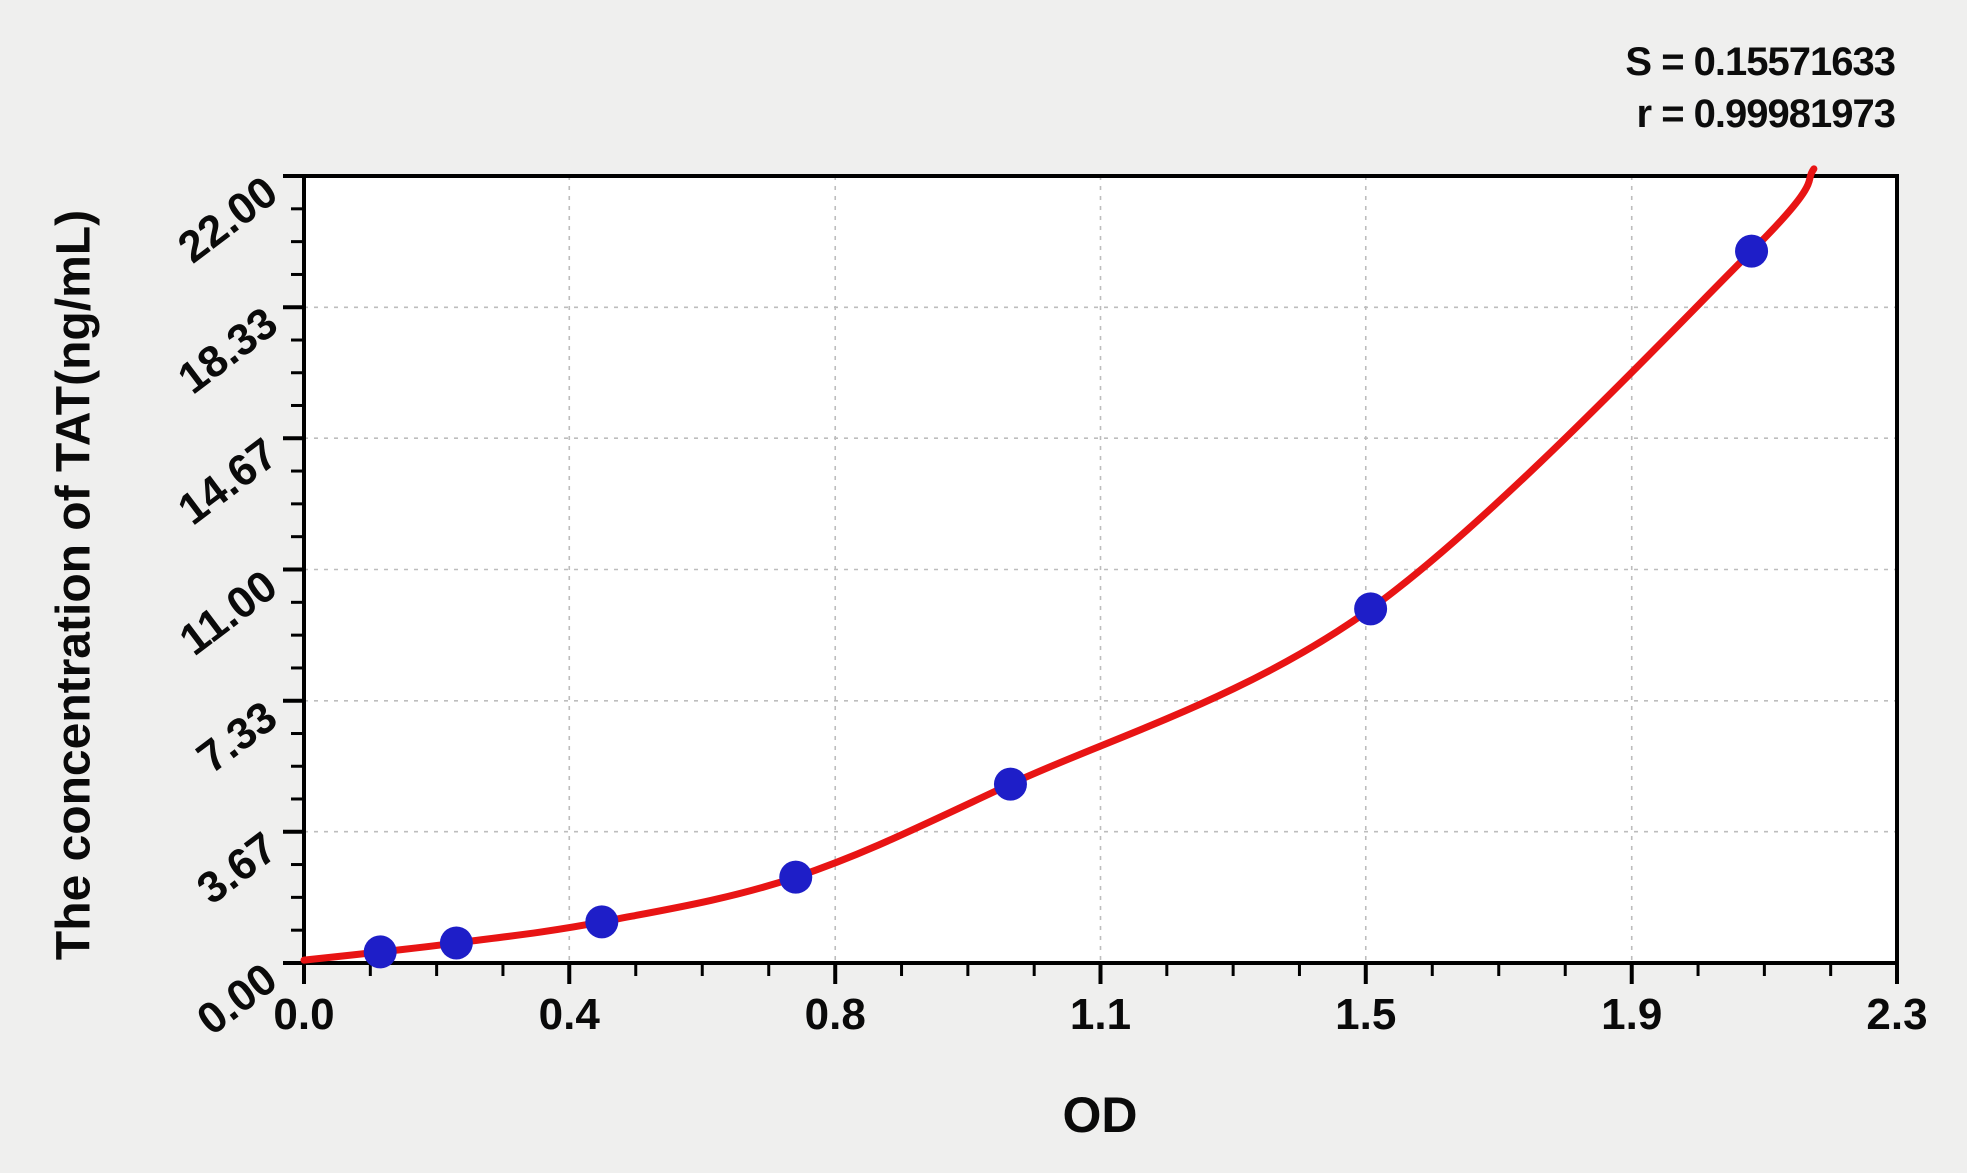  Describe the element at coordinates (1632, 1014) in the screenshot. I see `x-tick-label: 1.9` at that location.